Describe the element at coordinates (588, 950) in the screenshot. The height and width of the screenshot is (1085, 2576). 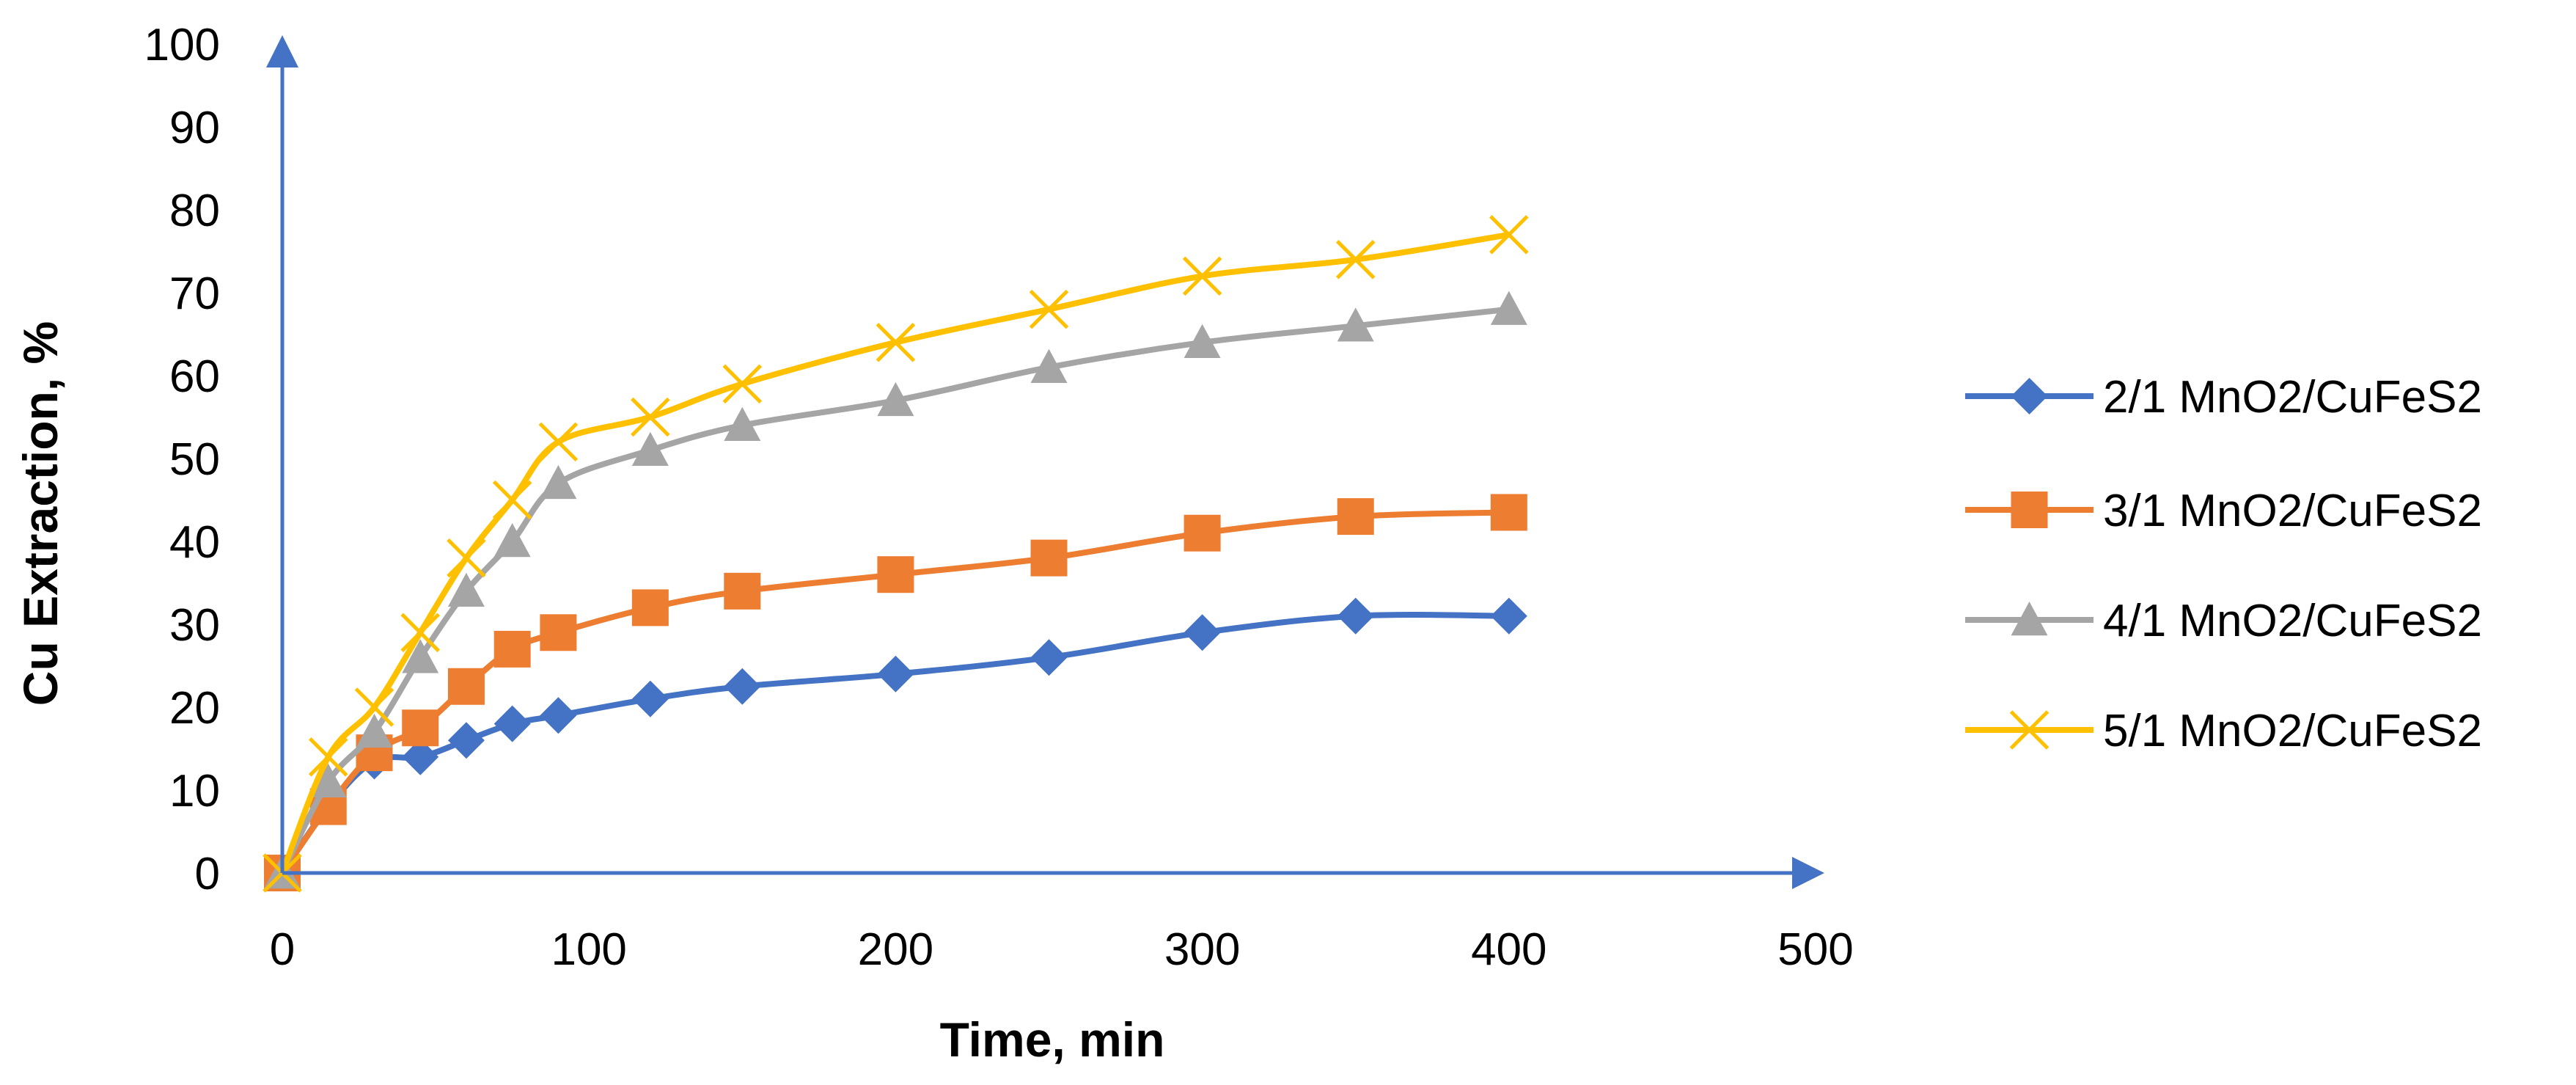
I see `x-tick-label: 100` at that location.